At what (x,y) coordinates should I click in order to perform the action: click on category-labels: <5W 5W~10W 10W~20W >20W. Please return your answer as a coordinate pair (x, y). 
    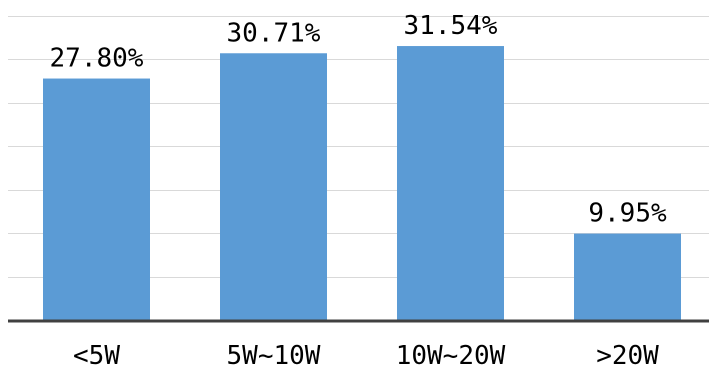
    Looking at the image, I should click on (366, 356).